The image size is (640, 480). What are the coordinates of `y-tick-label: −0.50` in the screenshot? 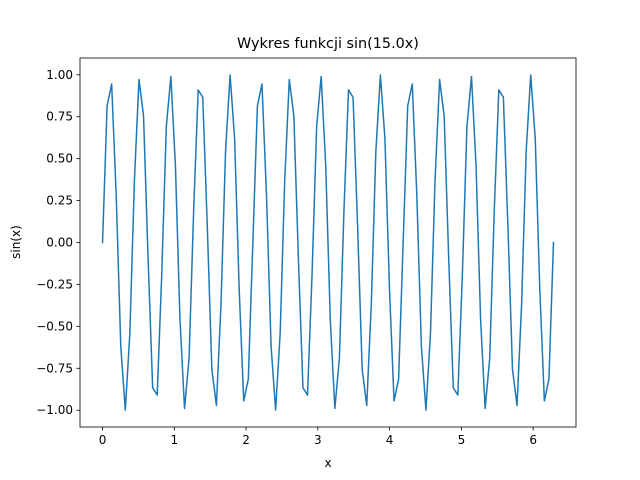 It's located at (54, 326).